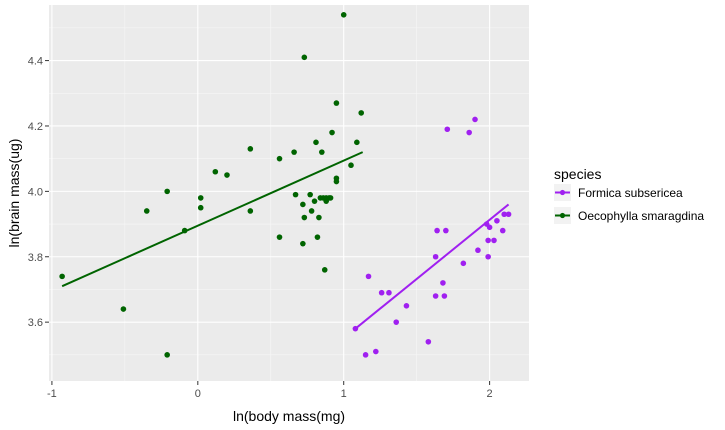 The width and height of the screenshot is (725, 430). I want to click on y-tick-label: 4.0, so click(35, 192).